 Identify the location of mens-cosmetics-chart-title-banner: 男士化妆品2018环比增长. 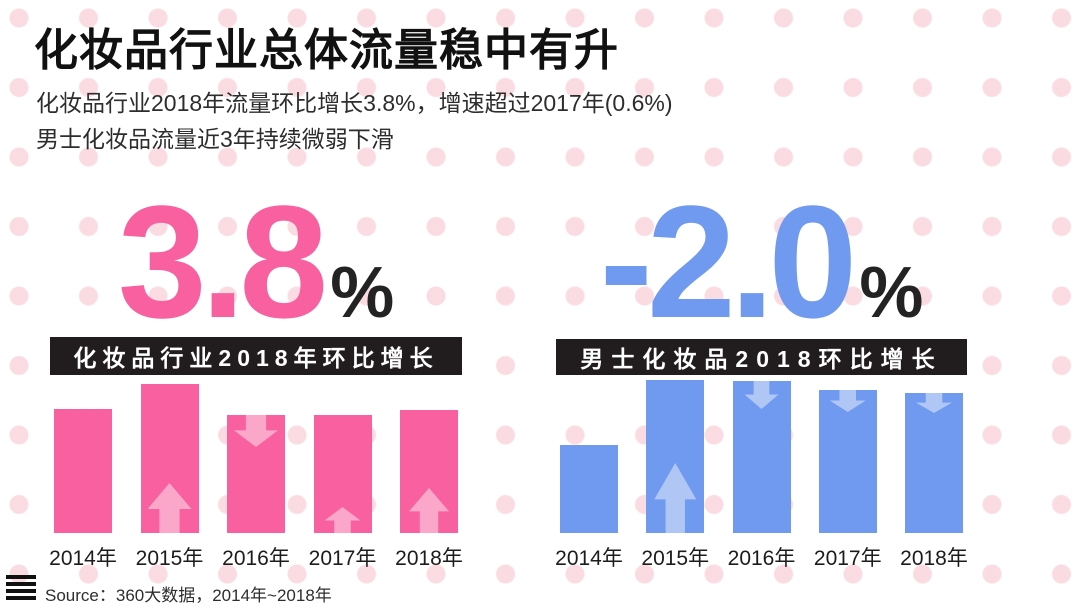
(761, 357).